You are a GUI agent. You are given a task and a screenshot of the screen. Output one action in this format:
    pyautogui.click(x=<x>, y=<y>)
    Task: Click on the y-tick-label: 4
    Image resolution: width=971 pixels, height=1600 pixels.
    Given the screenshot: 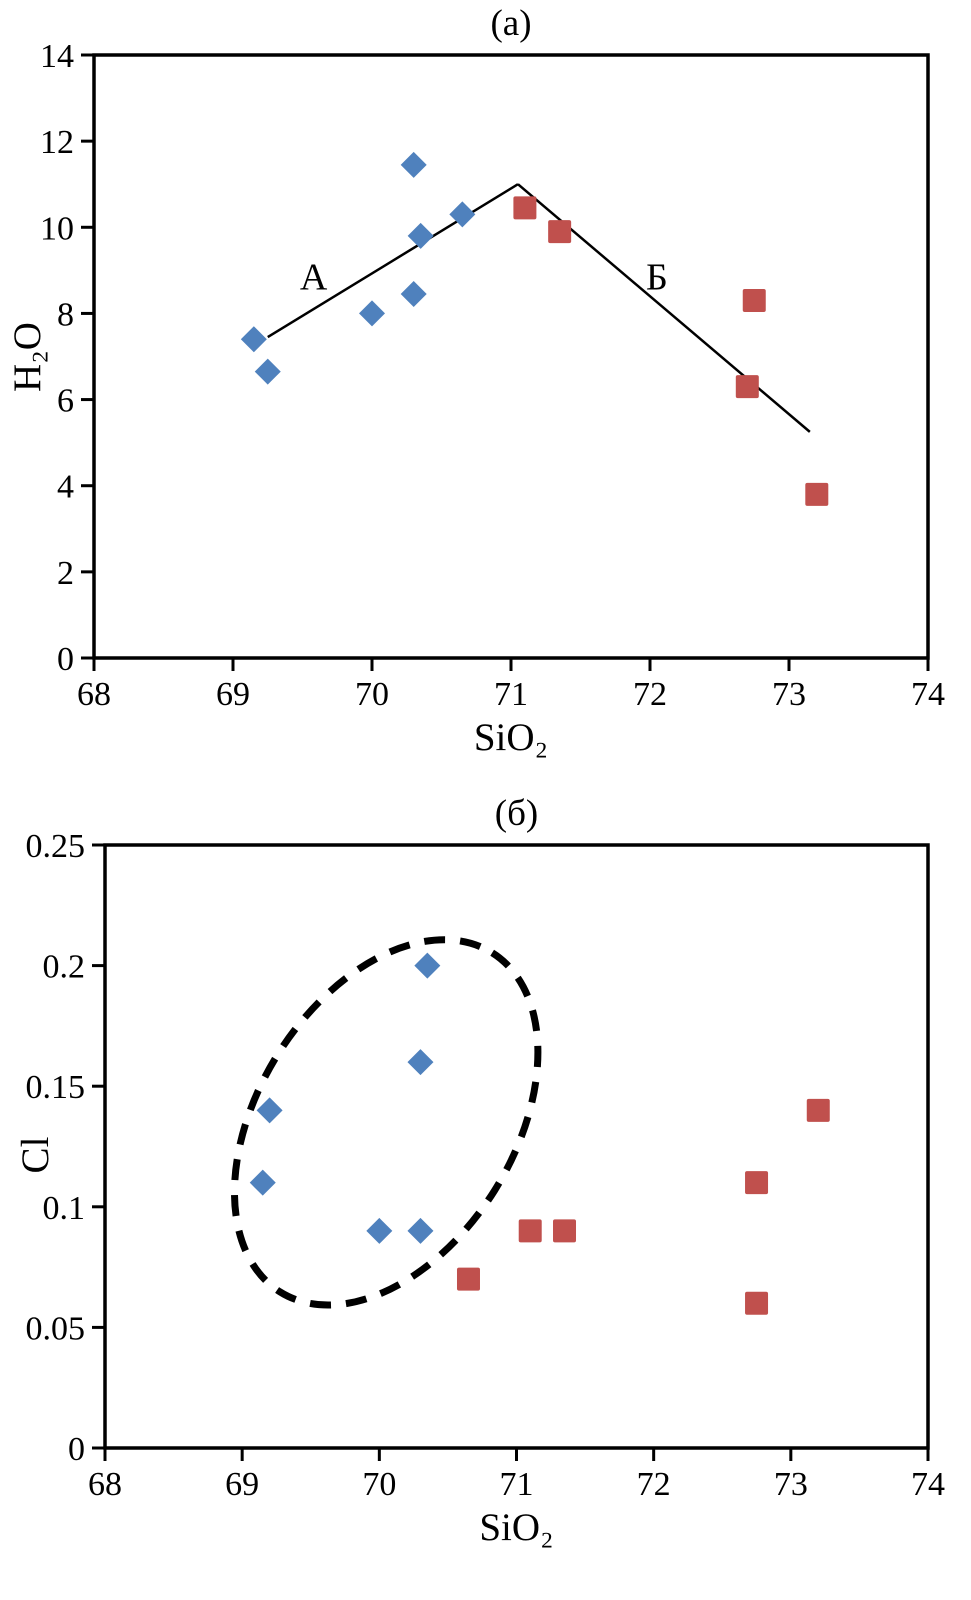 What is the action you would take?
    pyautogui.click(x=65, y=487)
    